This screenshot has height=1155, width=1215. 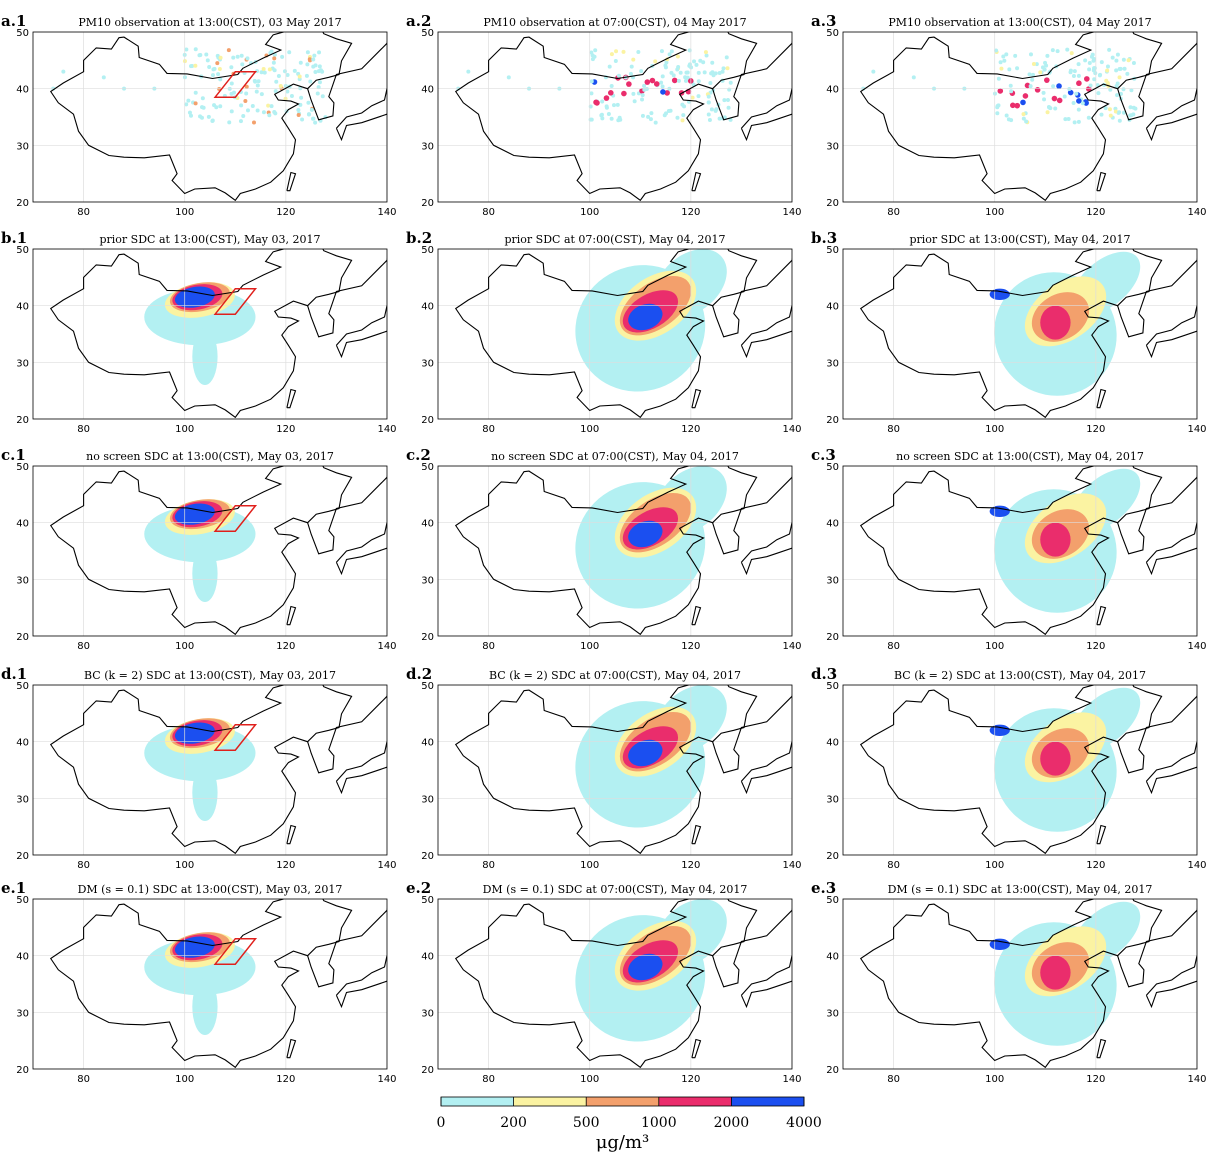 What do you see at coordinates (419, 674) in the screenshot?
I see `panel-label: d.2` at bounding box center [419, 674].